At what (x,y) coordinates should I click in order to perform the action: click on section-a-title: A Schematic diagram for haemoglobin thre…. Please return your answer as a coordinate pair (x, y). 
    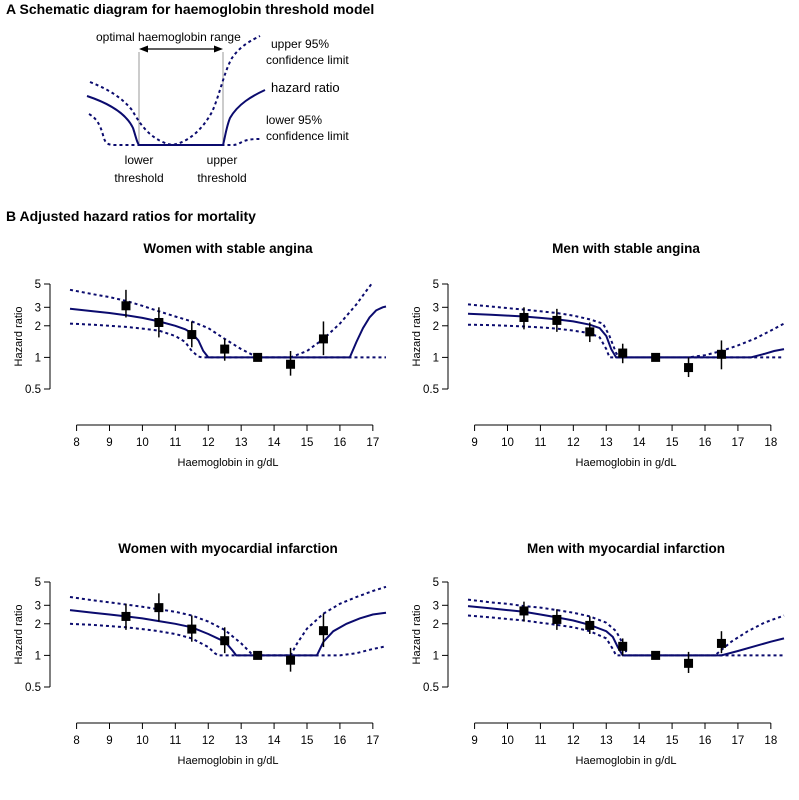
    Looking at the image, I should click on (190, 9).